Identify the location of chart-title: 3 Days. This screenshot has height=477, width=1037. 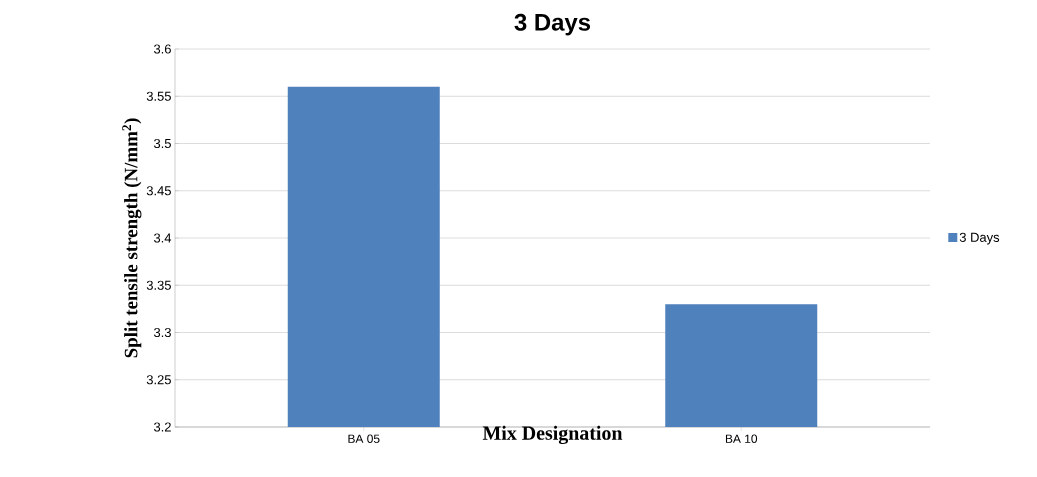
(552, 24).